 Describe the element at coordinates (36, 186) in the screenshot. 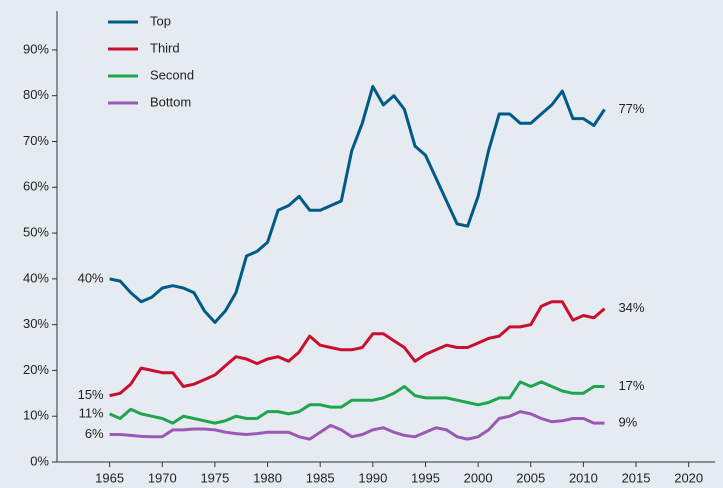

I see `y-tick-label: 60%` at that location.